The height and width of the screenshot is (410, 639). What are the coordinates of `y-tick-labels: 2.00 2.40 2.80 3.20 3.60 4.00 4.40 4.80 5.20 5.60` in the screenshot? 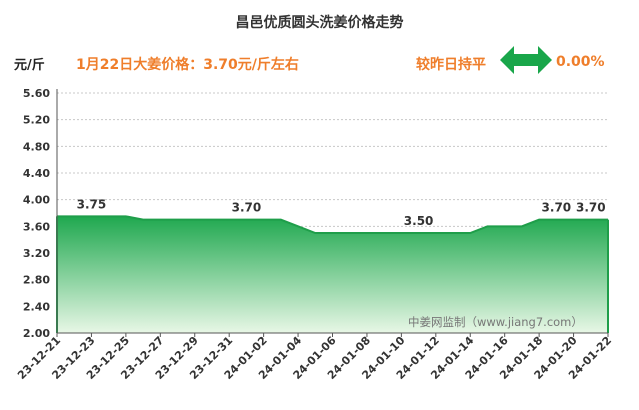 It's located at (36, 213).